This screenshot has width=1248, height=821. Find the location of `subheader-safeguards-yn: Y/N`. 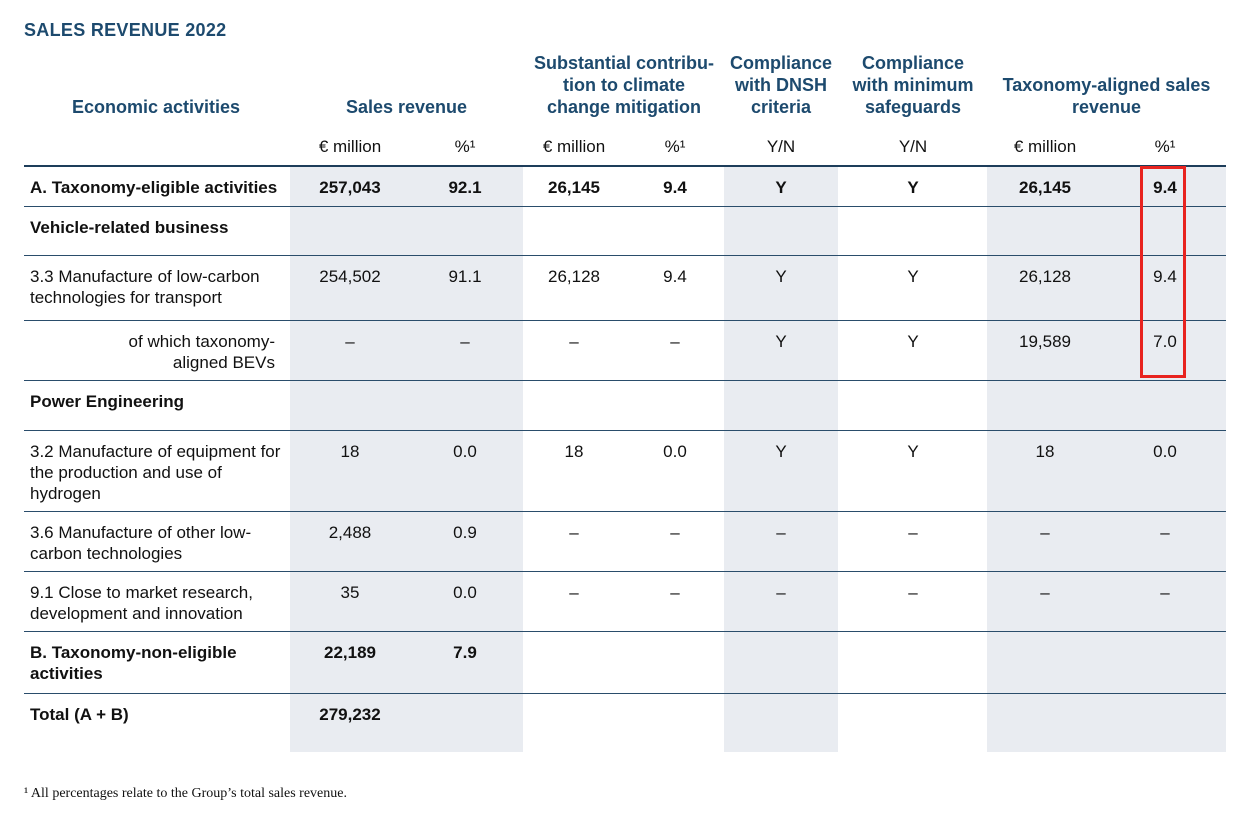

subheader-safeguards-yn: Y/N is located at coordinates (913, 146).